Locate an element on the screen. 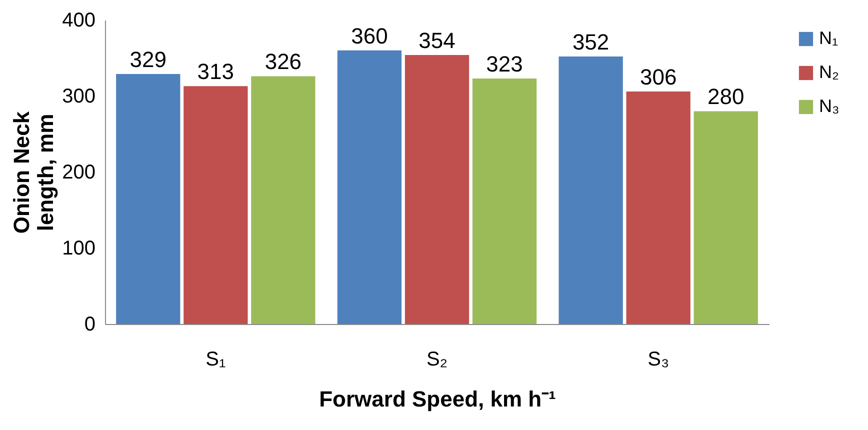 Image resolution: width=868 pixels, height=430 pixels. y-tick-label: 400 is located at coordinates (79, 21).